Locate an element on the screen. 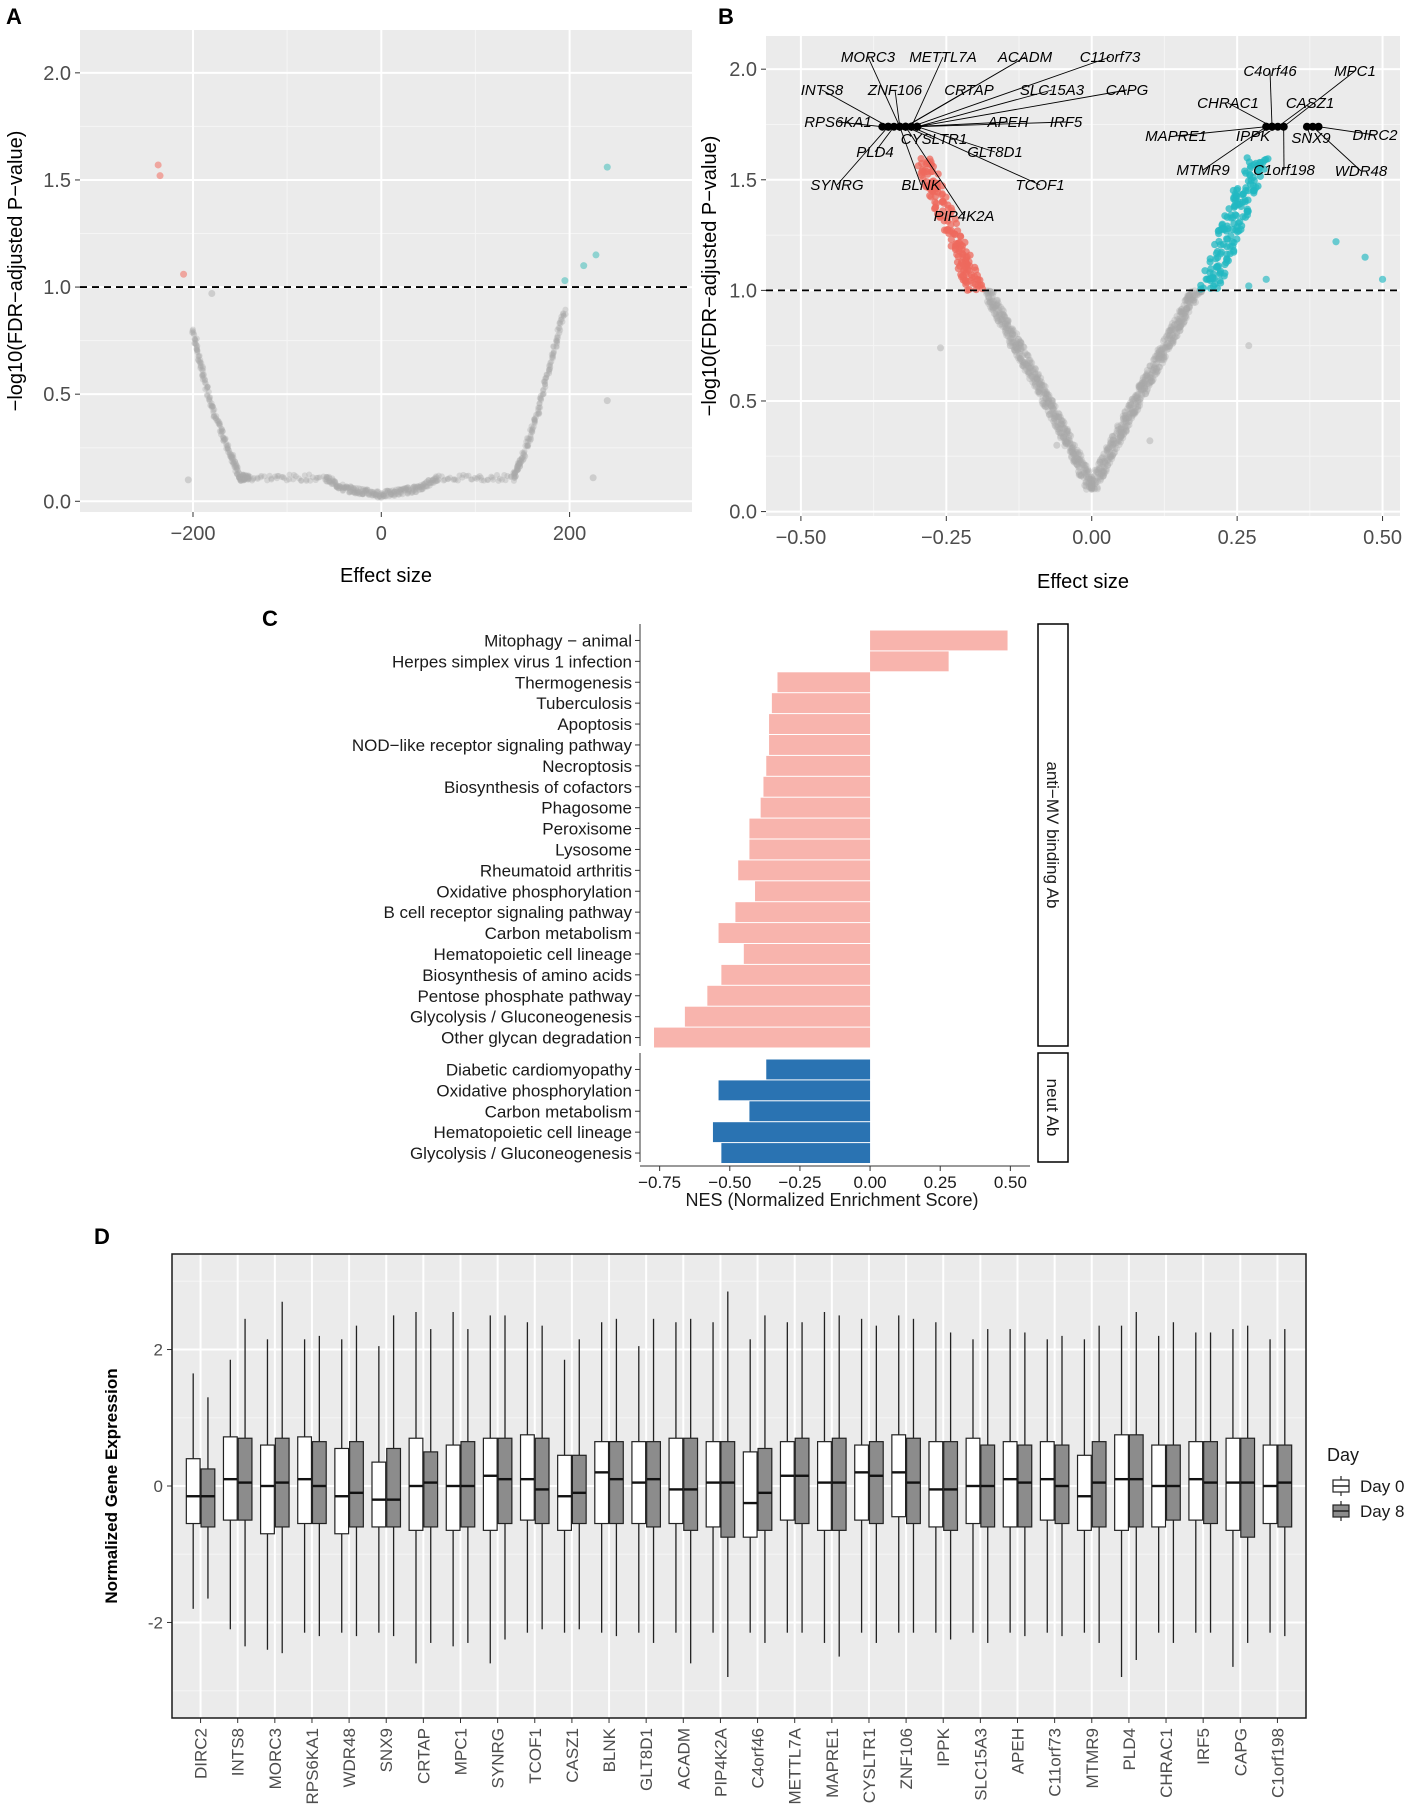  category-label: Carbon metabolism is located at coordinates (558, 1111).